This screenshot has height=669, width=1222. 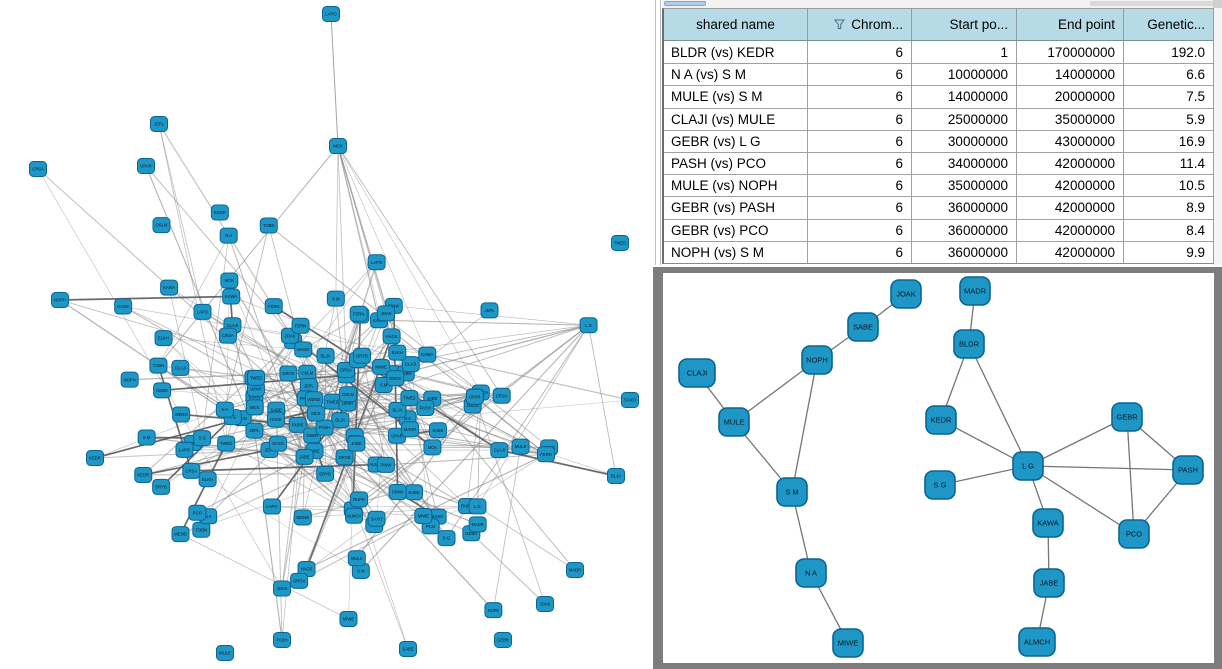 What do you see at coordinates (811, 573) in the screenshot?
I see `network-node-n-a` at bounding box center [811, 573].